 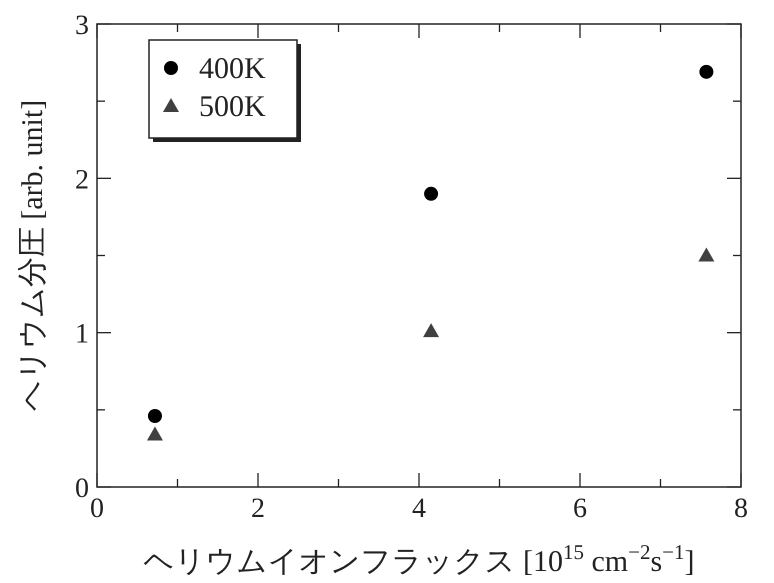 I want to click on y-tick-label: 2, so click(x=82, y=180).